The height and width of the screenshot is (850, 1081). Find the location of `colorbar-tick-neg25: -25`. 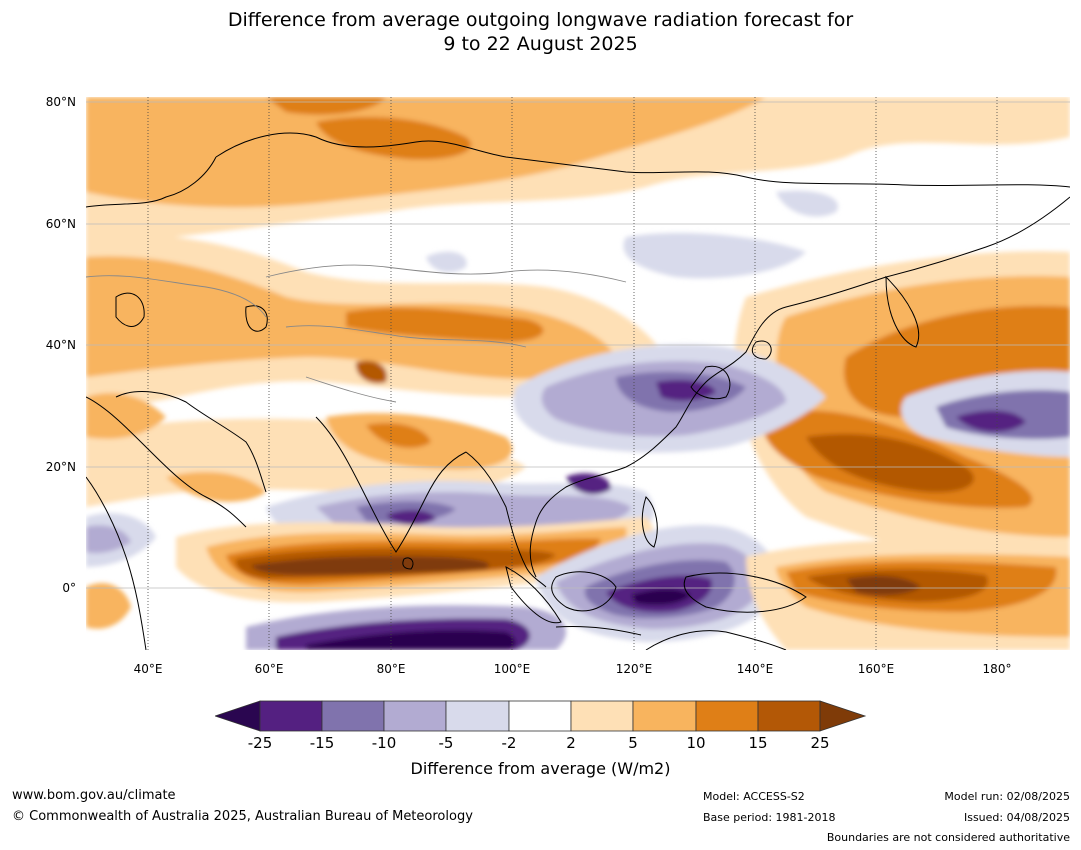

colorbar-tick-neg25: -25 is located at coordinates (260, 743).